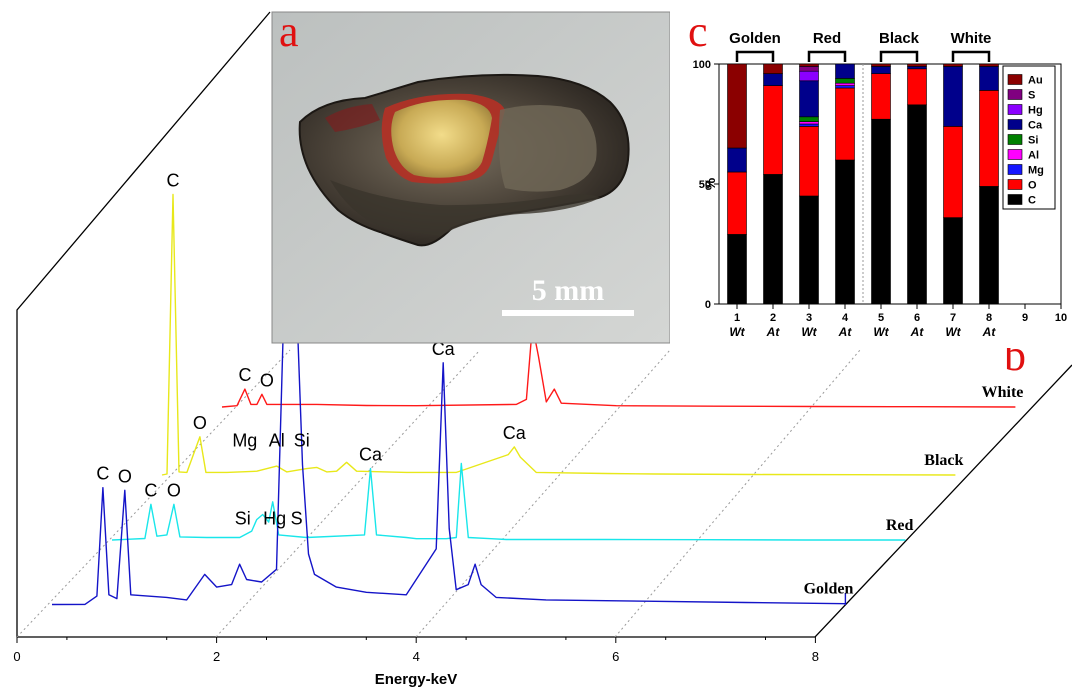 The image size is (1072, 691). I want to click on peak-label-ca-black: Ca, so click(515, 433).